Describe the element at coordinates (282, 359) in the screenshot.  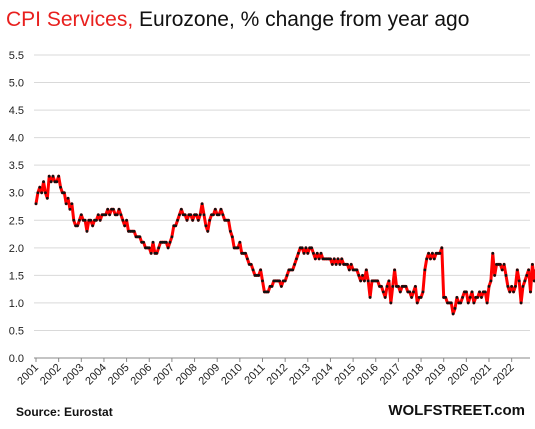
I see `axis-layer` at that location.